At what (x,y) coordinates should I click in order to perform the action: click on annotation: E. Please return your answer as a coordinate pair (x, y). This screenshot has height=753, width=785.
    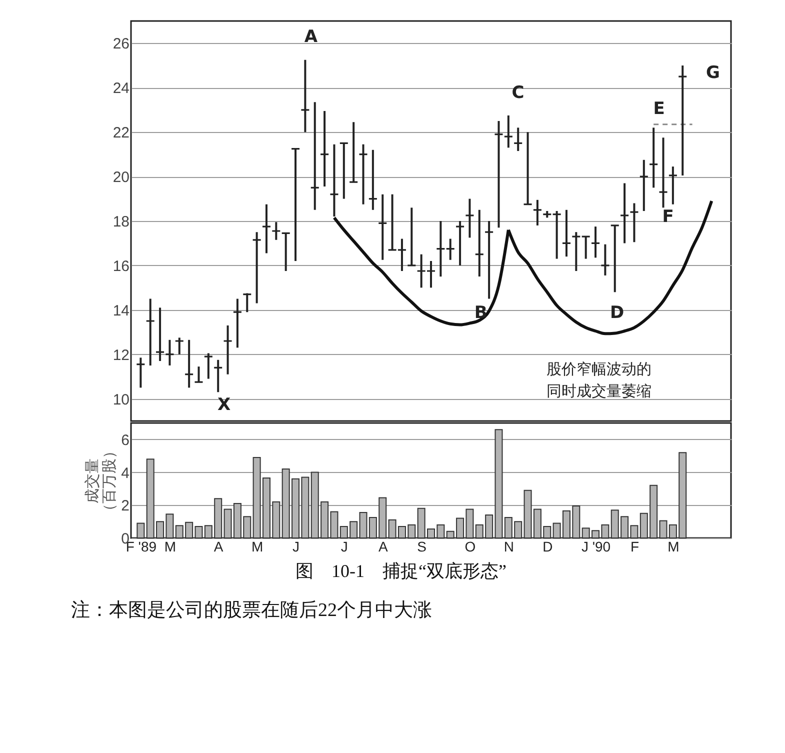
    Looking at the image, I should click on (659, 109).